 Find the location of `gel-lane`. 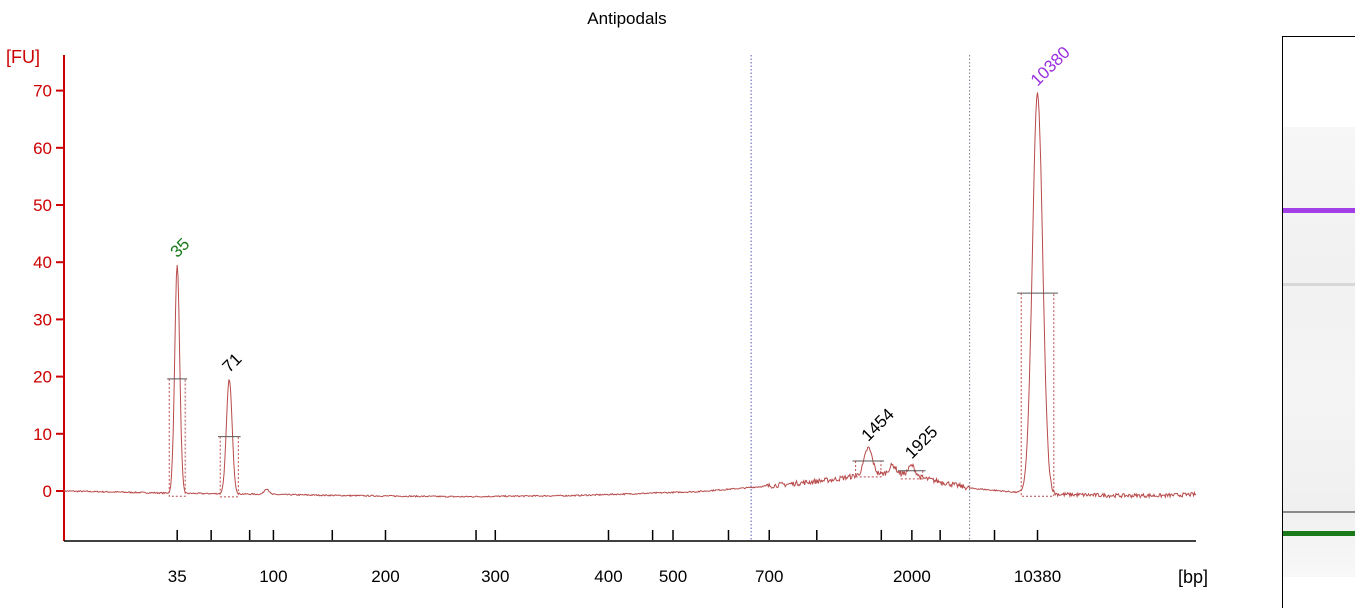

gel-lane is located at coordinates (1318, 322).